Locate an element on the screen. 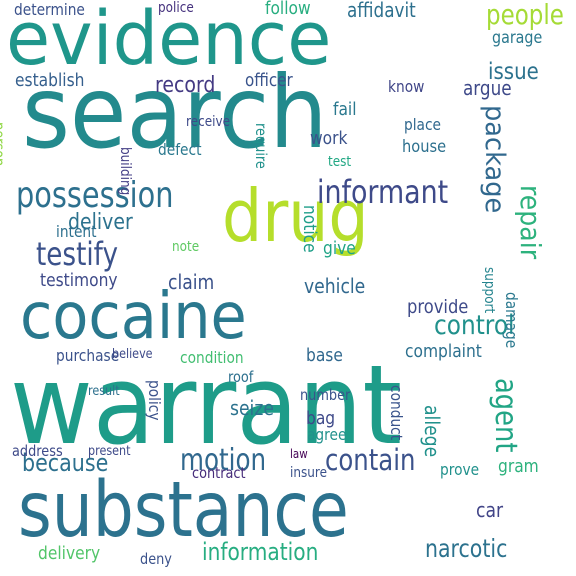 The width and height of the screenshot is (576, 576). word: possession is located at coordinates (95, 195).